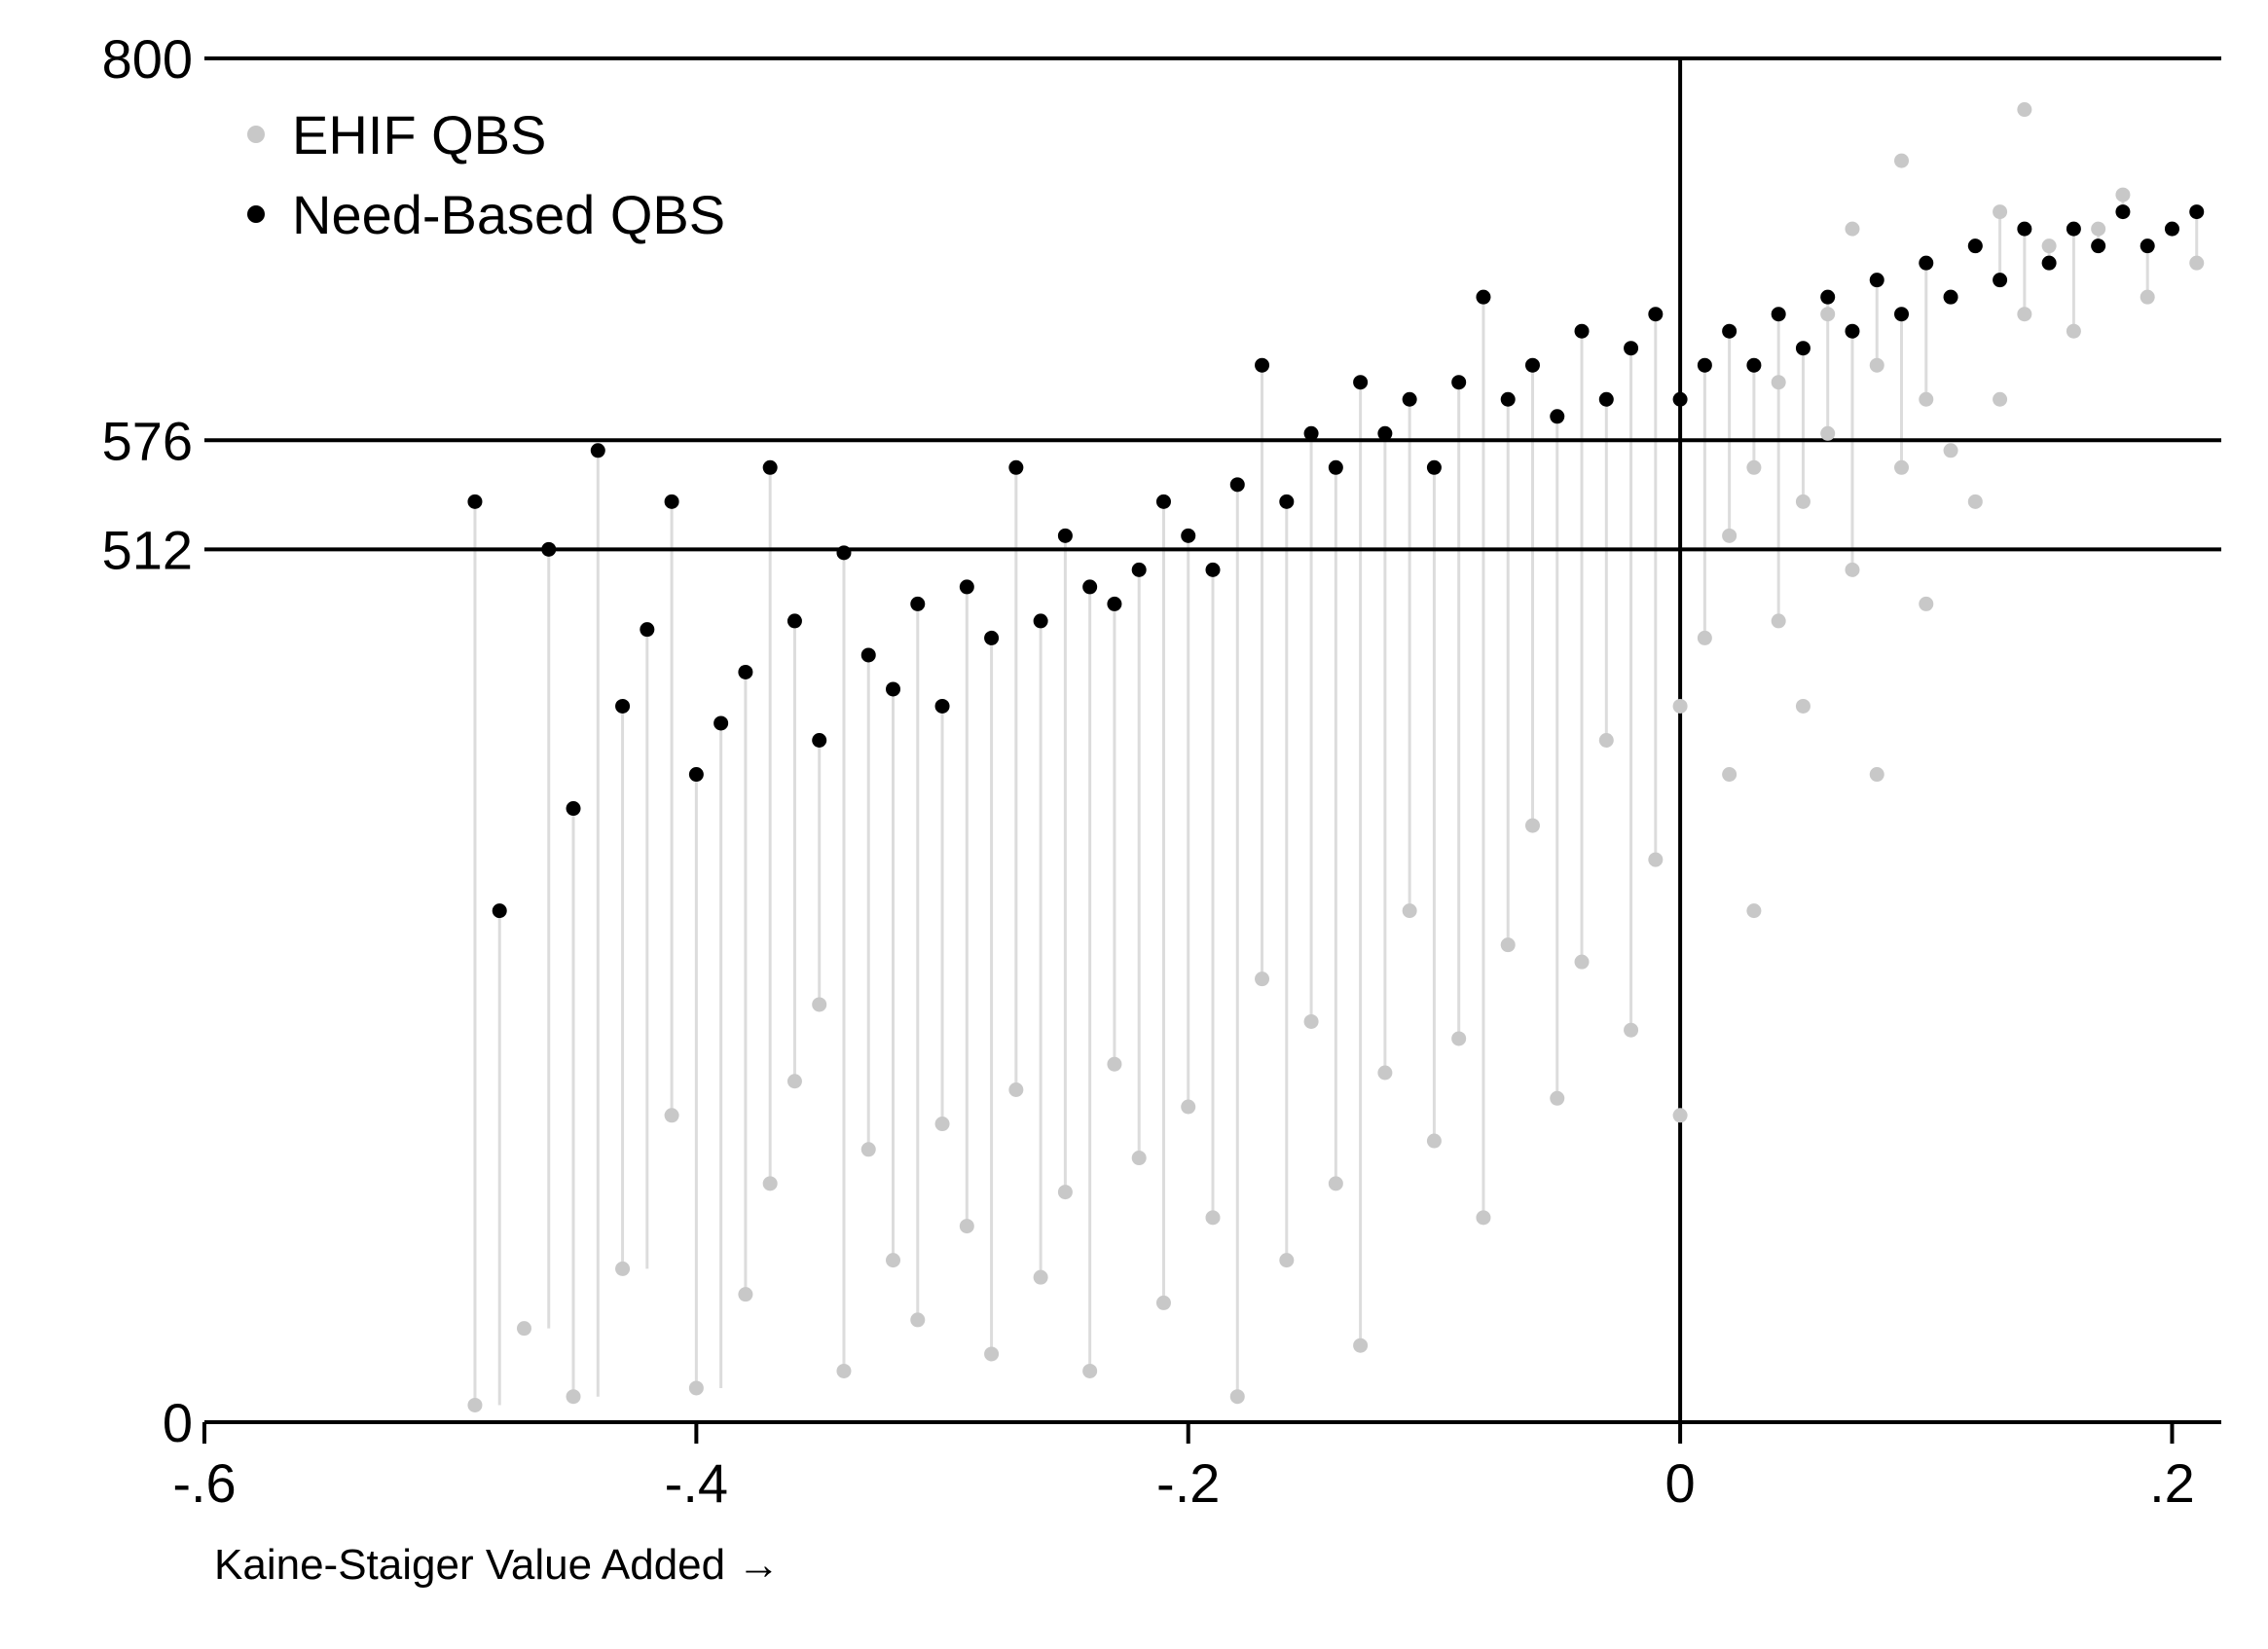 The image size is (2268, 1649). What do you see at coordinates (2172, 1483) in the screenshot?
I see `x-tick-label: .2` at bounding box center [2172, 1483].